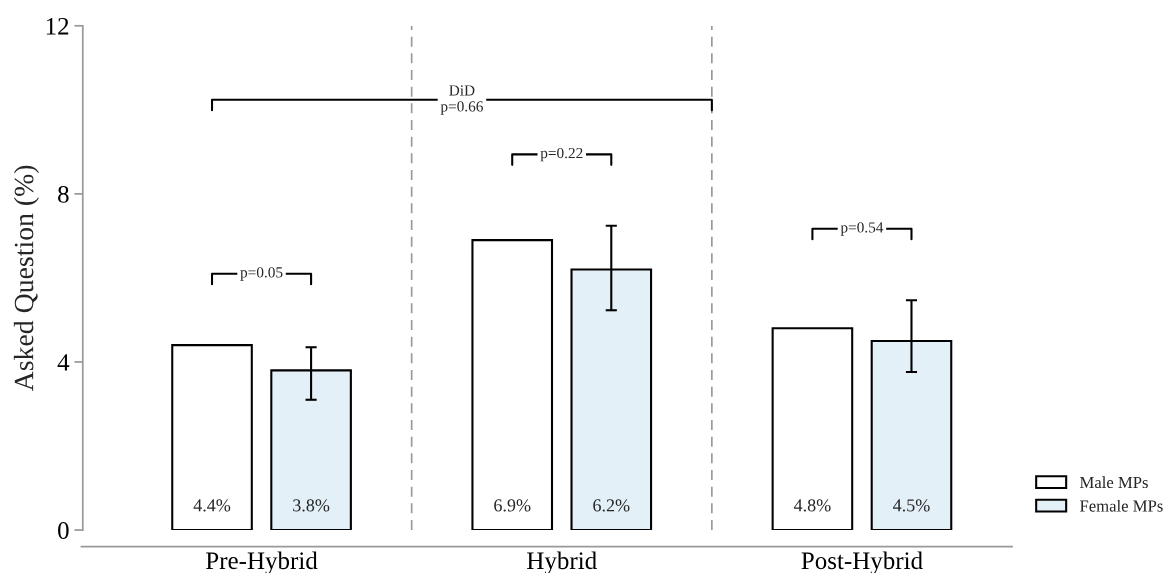  What do you see at coordinates (812, 505) in the screenshot?
I see `data-label: 4.8%` at bounding box center [812, 505].